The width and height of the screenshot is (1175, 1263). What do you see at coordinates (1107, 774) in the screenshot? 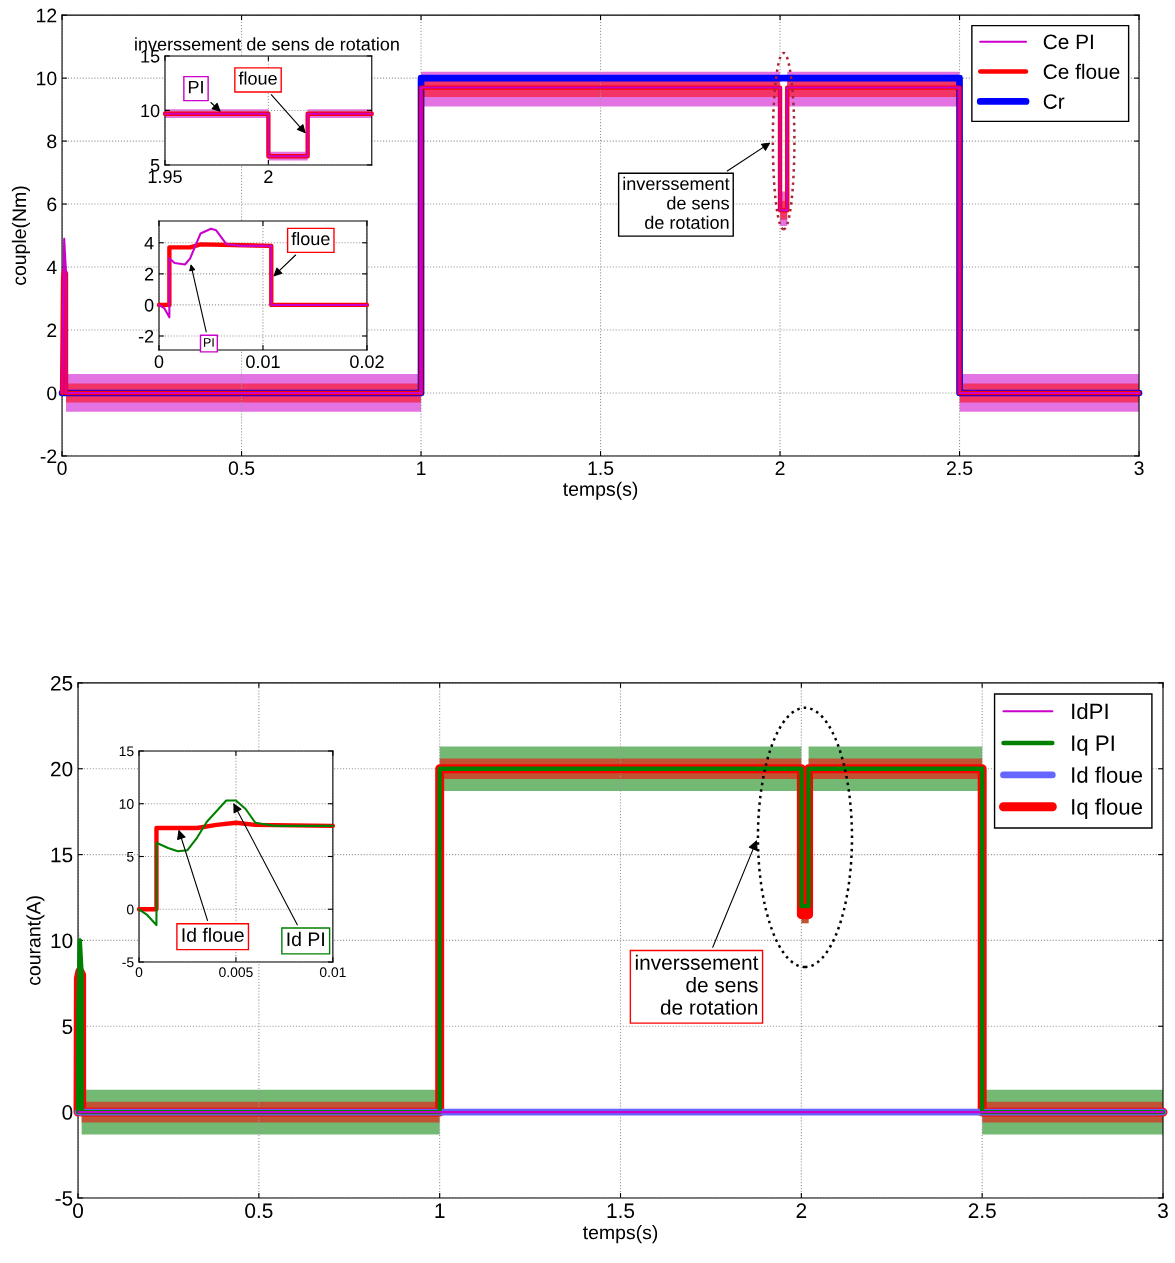
I see `legend-label: Id floue` at bounding box center [1107, 774].